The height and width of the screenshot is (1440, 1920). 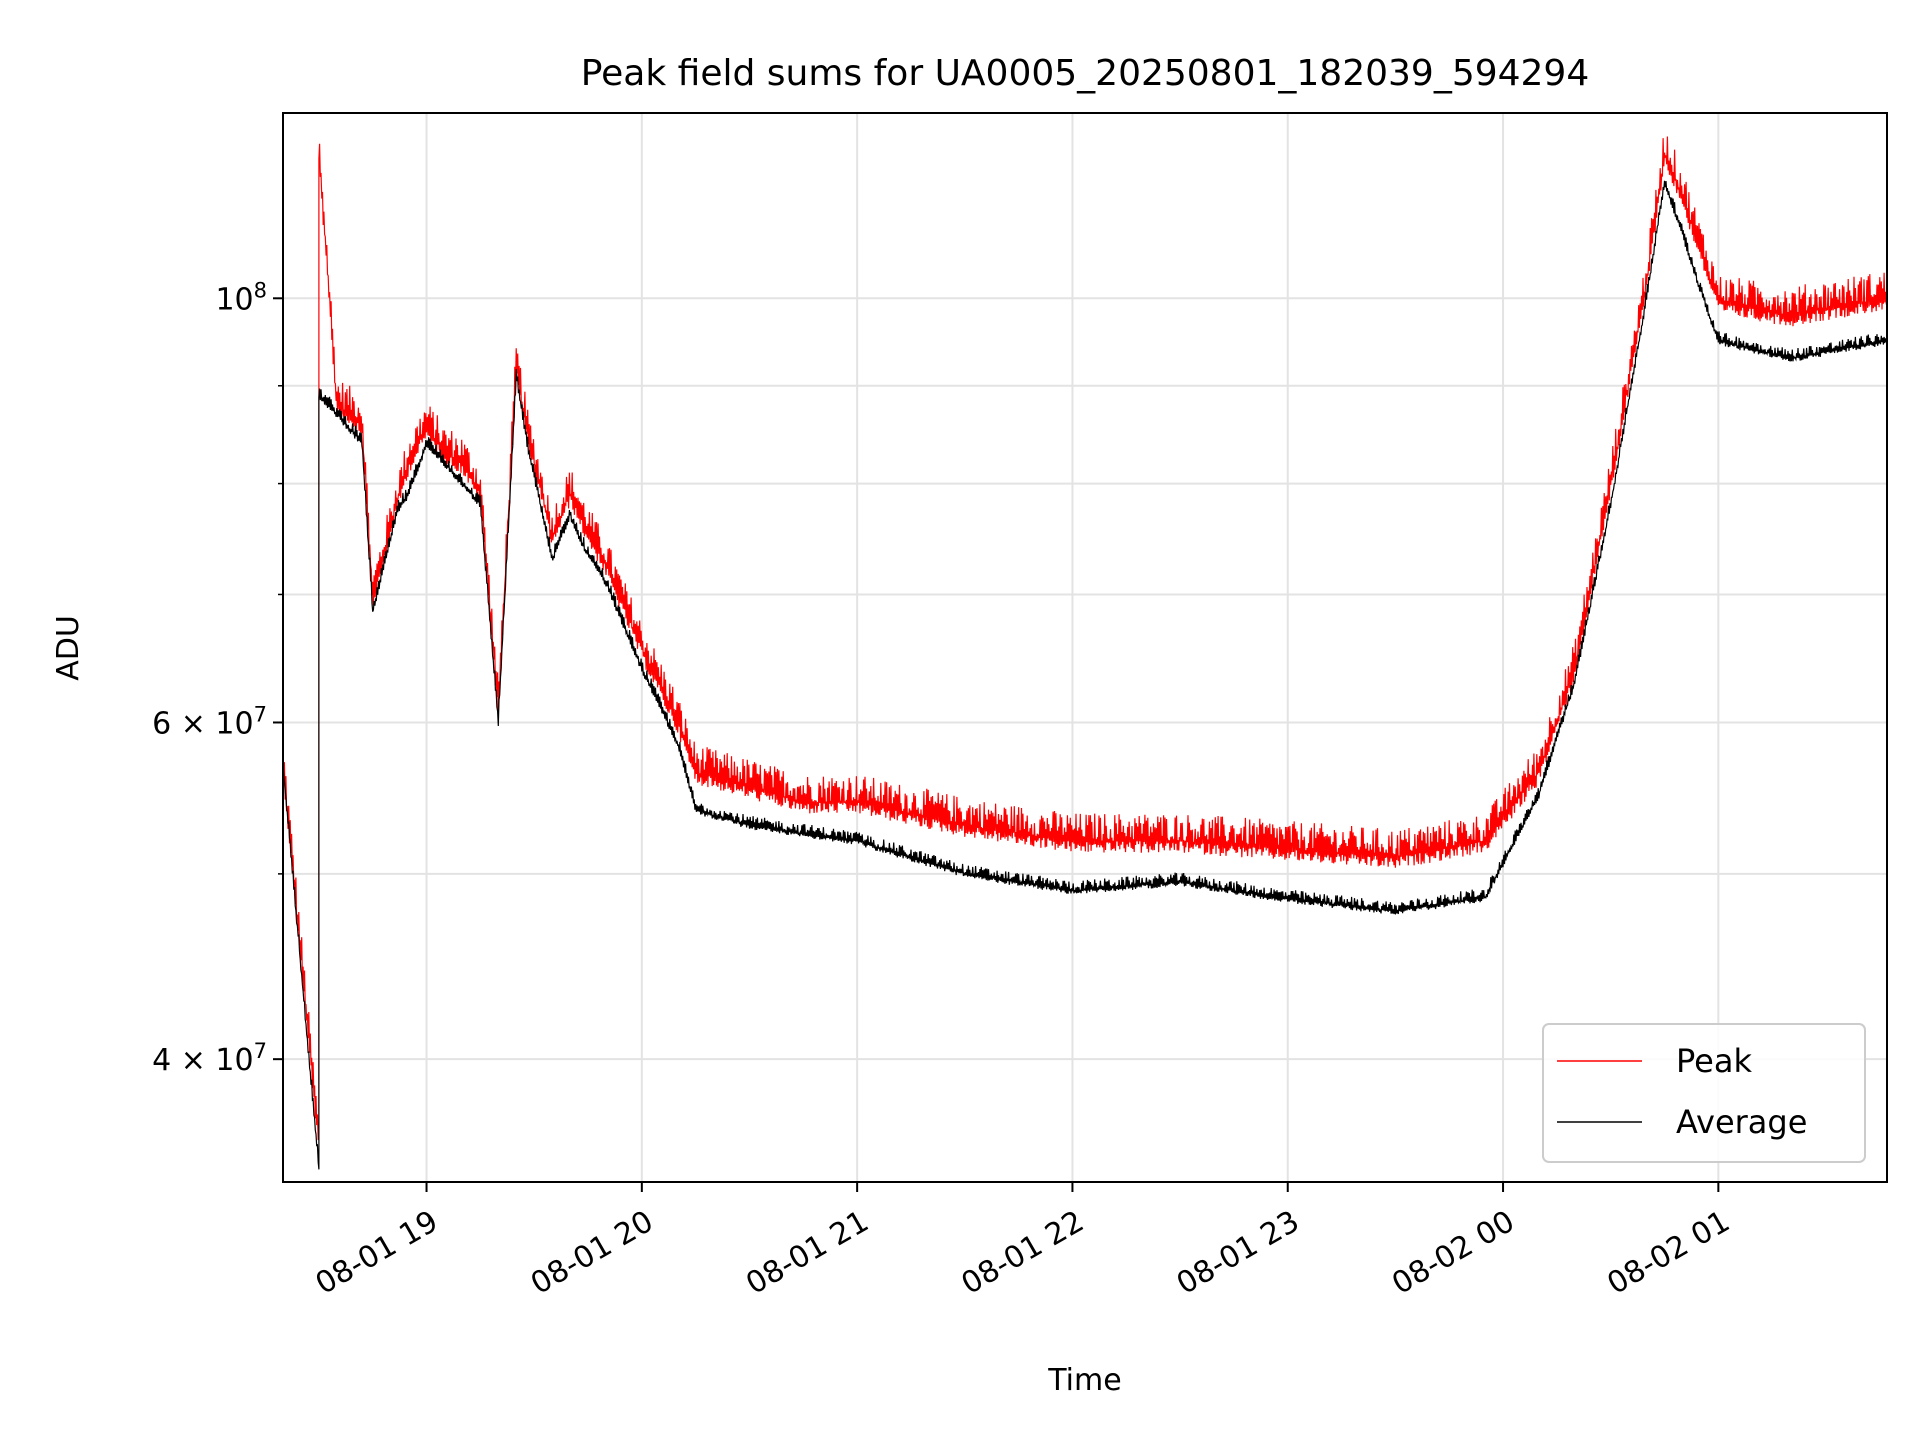 I want to click on y-tick-label: 108, so click(x=241, y=297).